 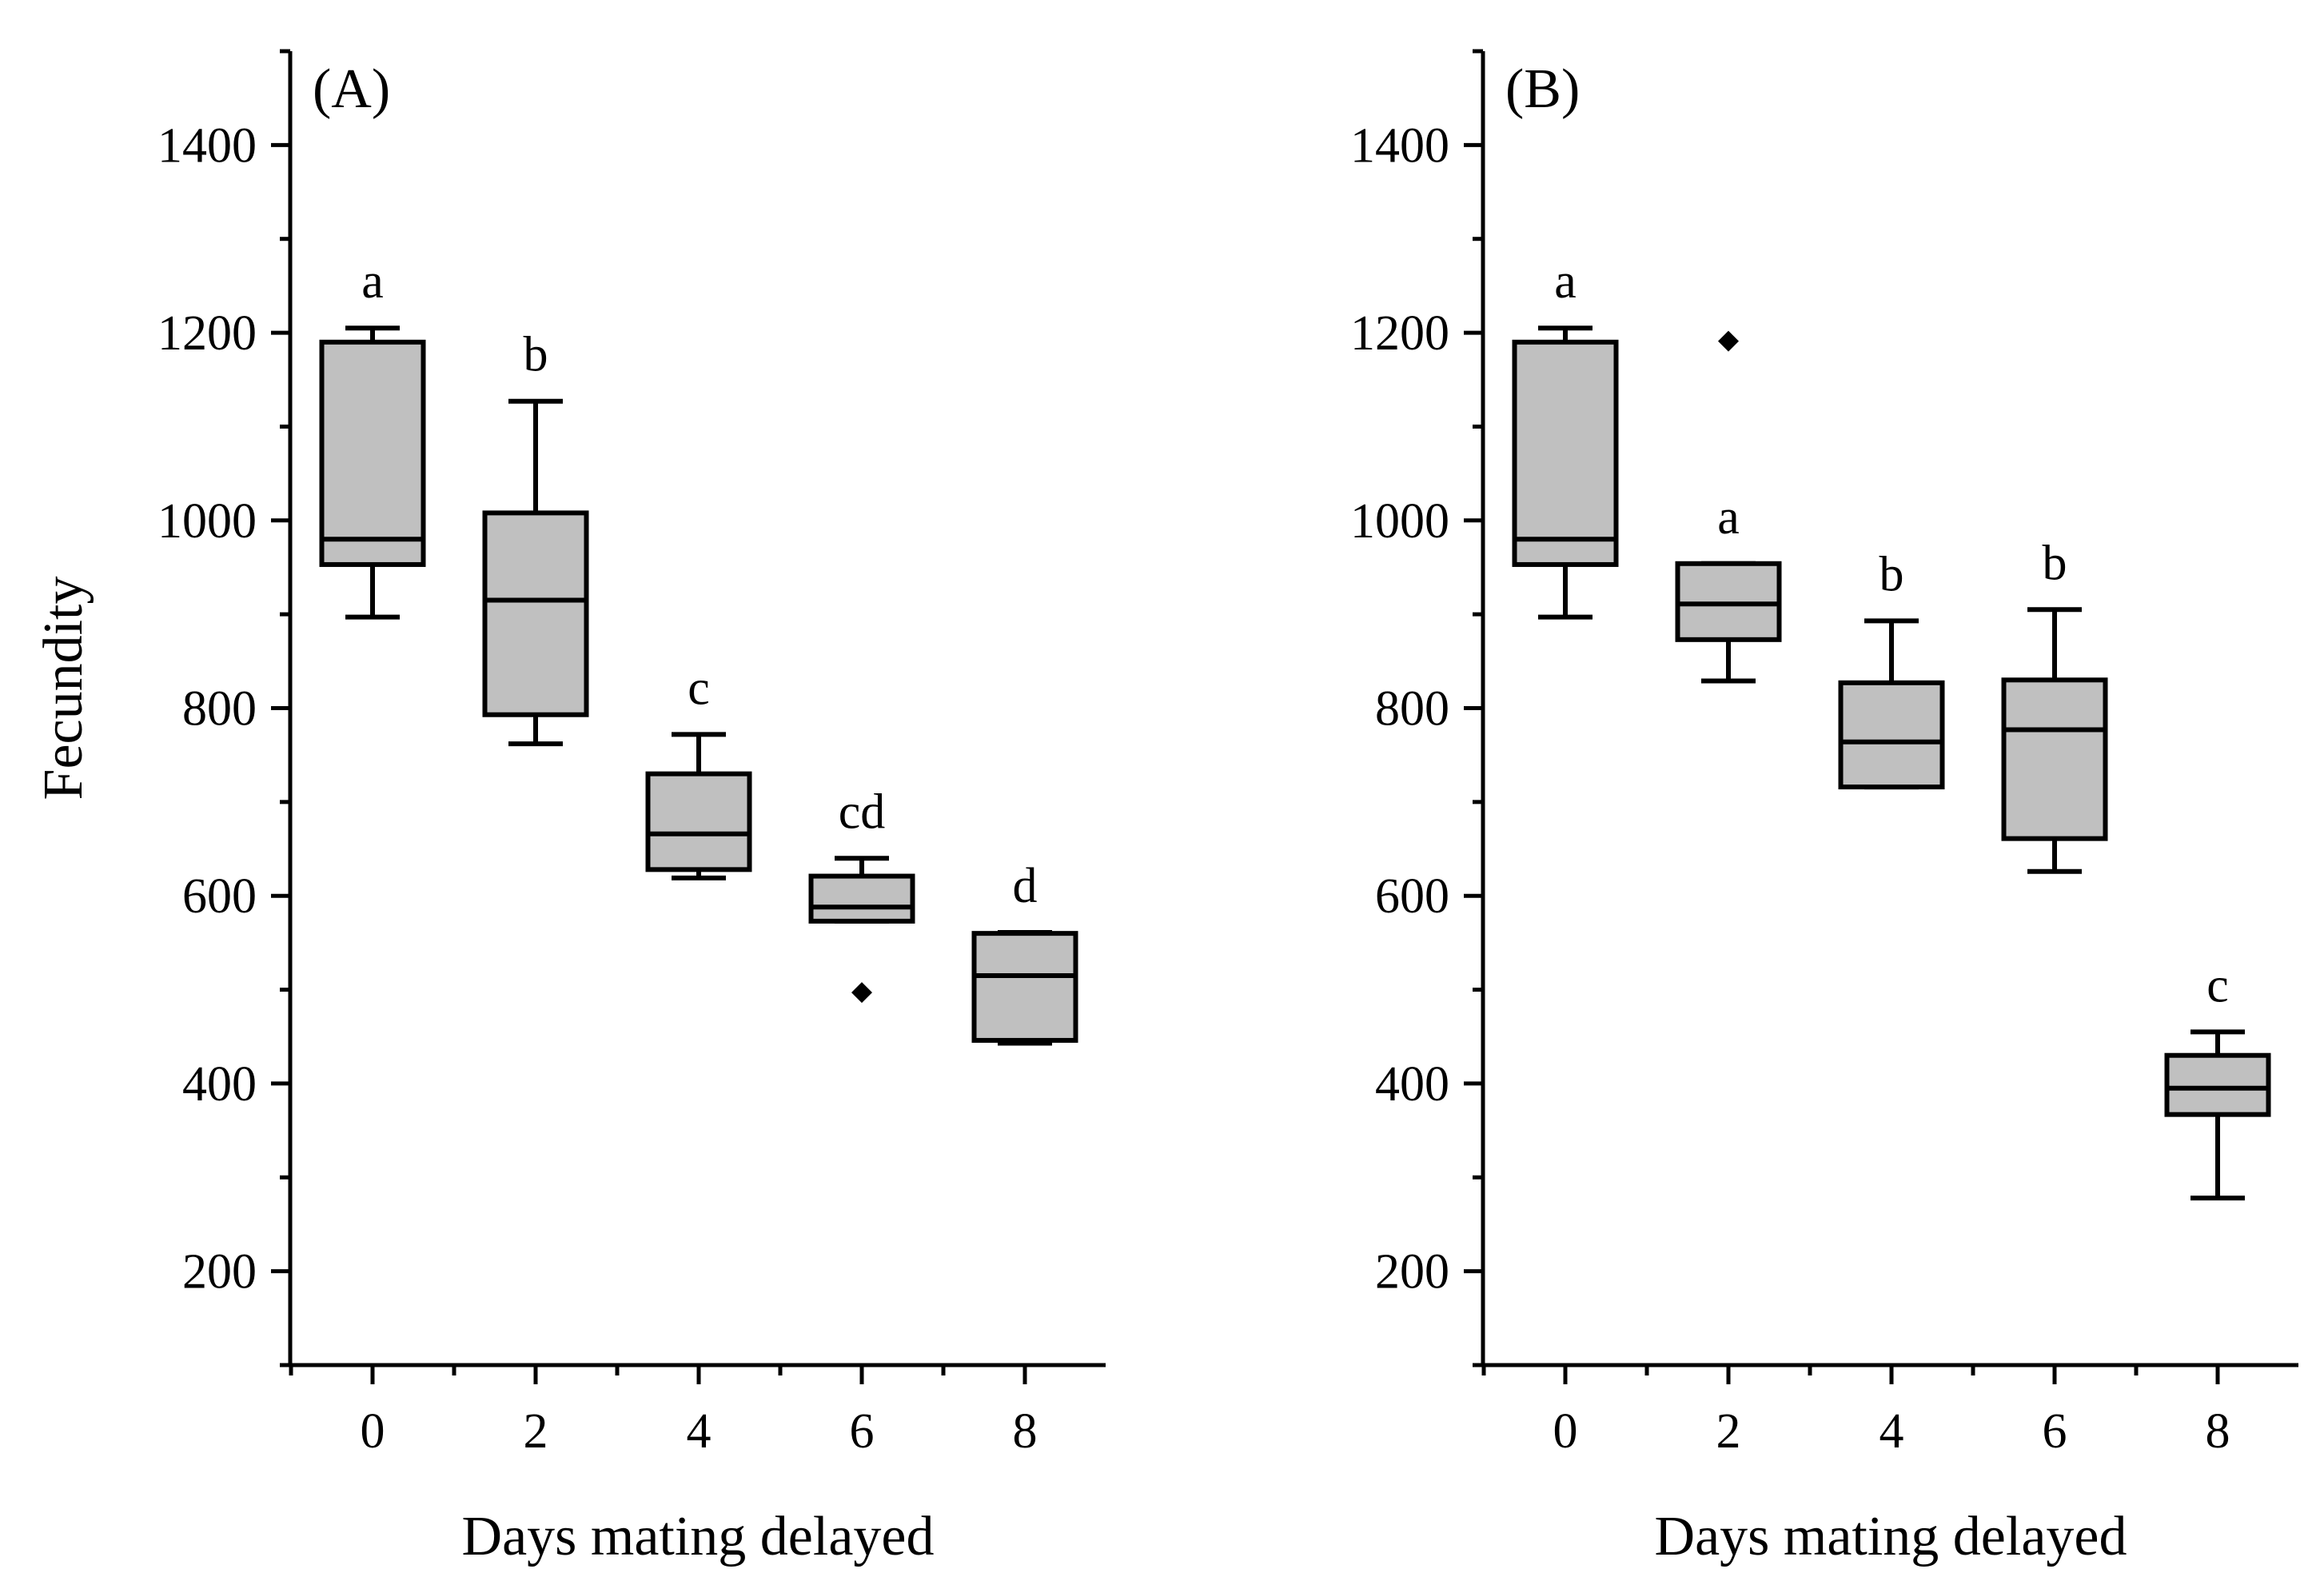 I want to click on panel-label: (A), so click(x=352, y=89).